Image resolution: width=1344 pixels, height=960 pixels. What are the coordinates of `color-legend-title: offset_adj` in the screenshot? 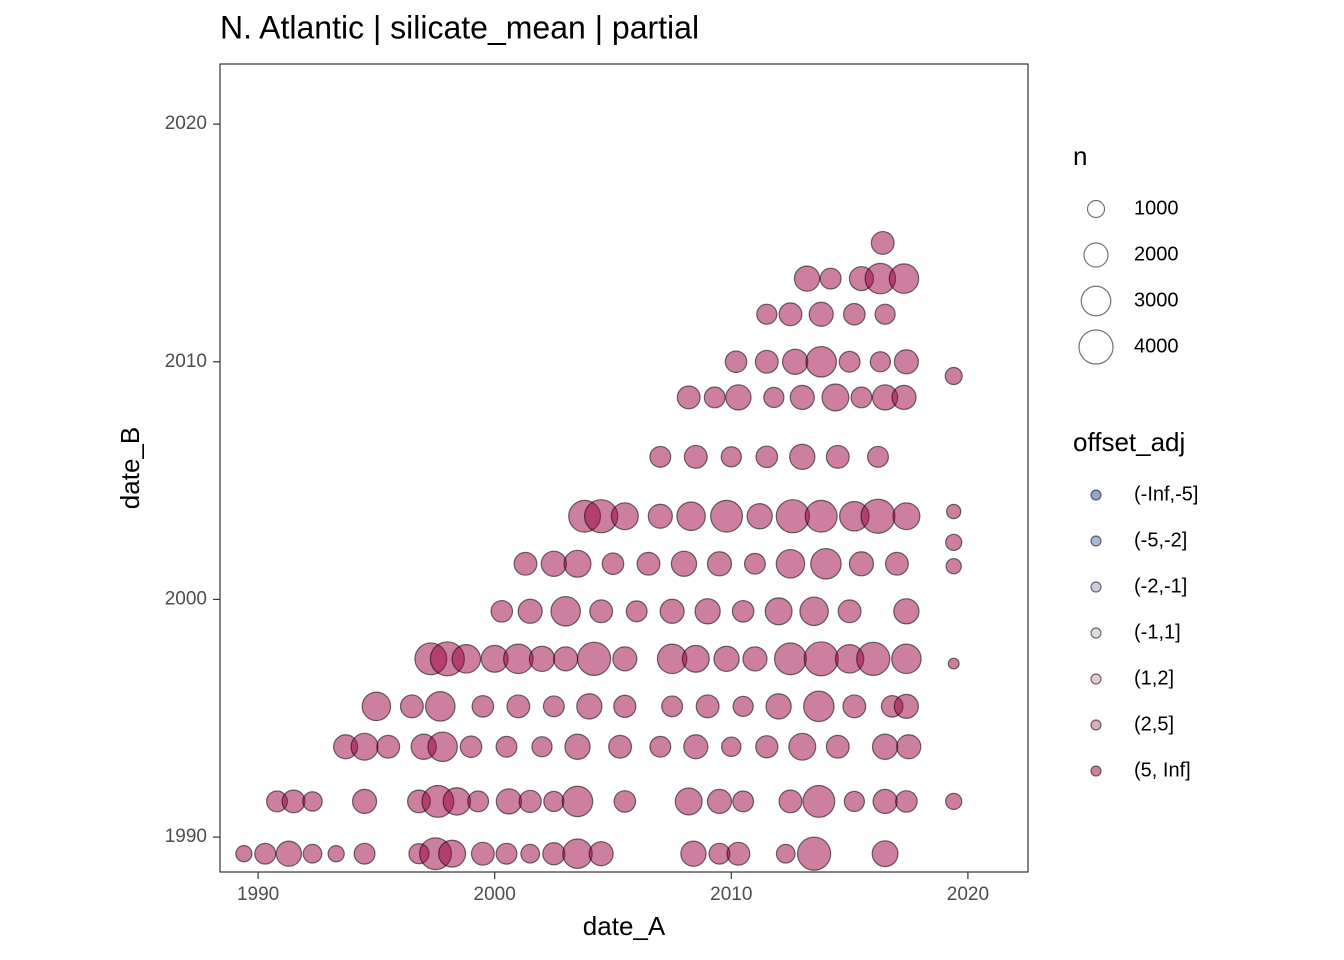 It's located at (1129, 442).